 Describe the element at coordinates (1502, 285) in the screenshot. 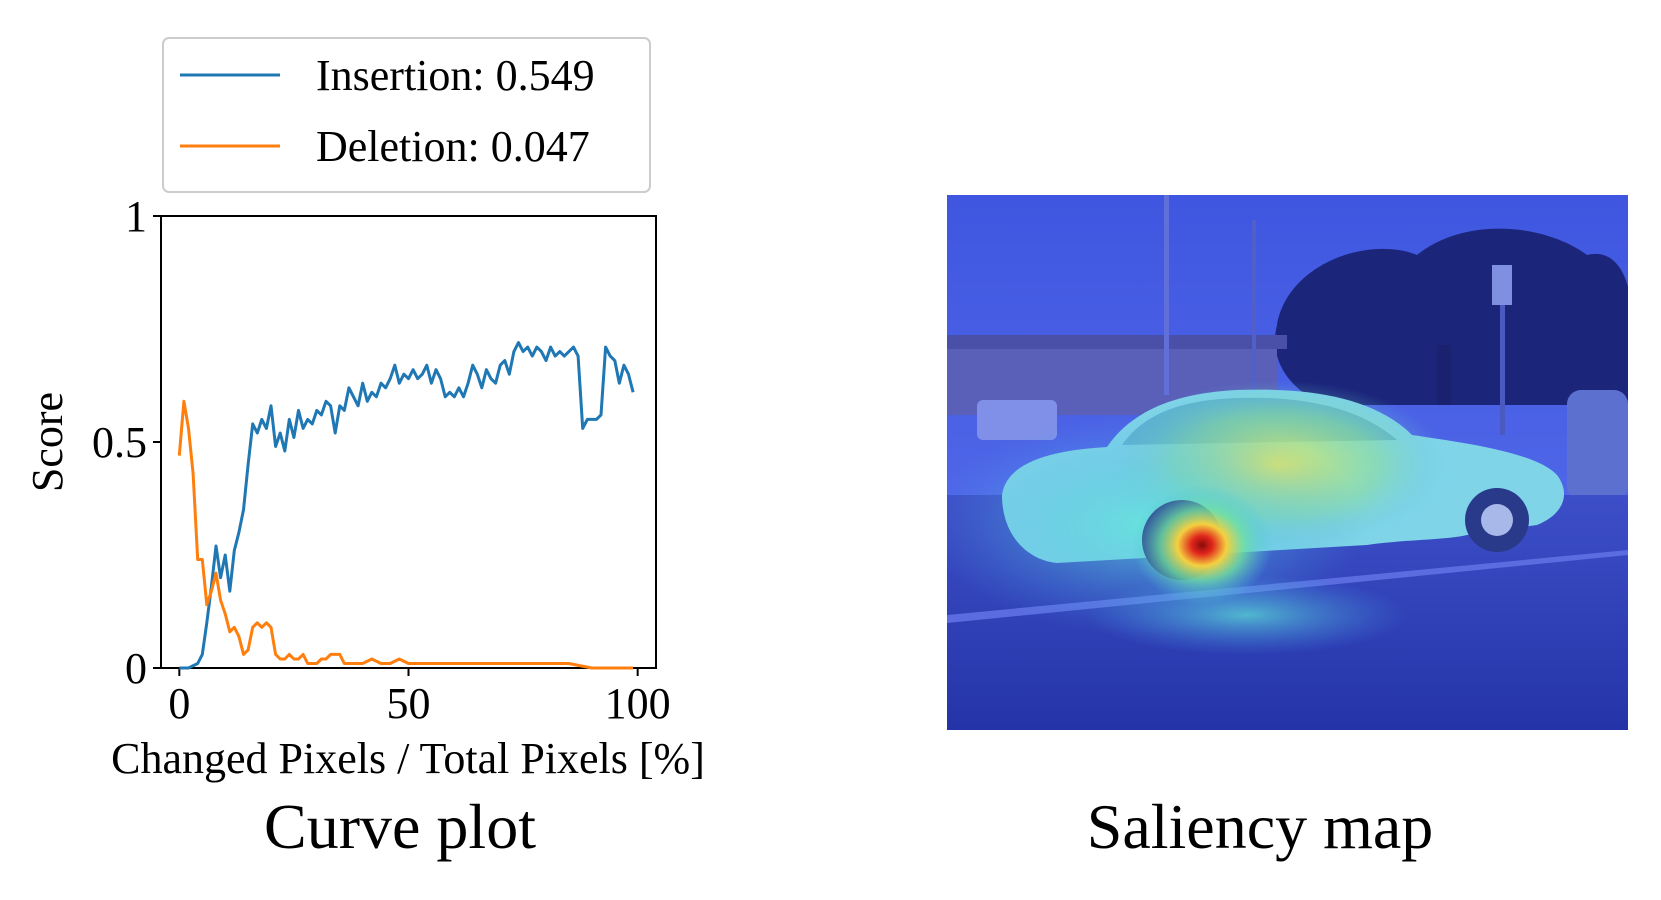

I see `sign-board` at that location.